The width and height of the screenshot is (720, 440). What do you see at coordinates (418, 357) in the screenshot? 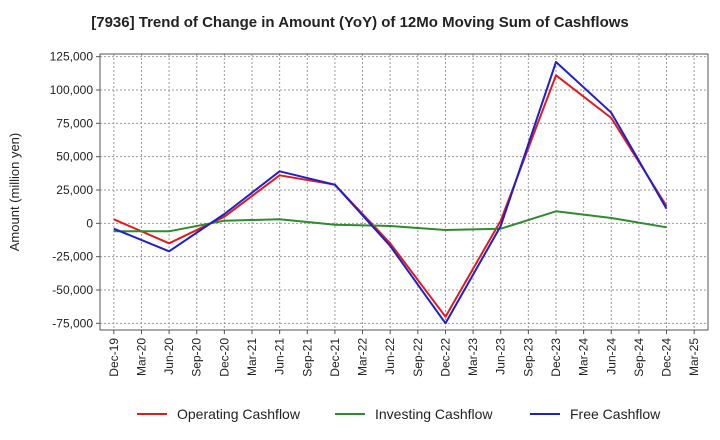
I see `x-tick-label: Sep-22` at bounding box center [418, 357].